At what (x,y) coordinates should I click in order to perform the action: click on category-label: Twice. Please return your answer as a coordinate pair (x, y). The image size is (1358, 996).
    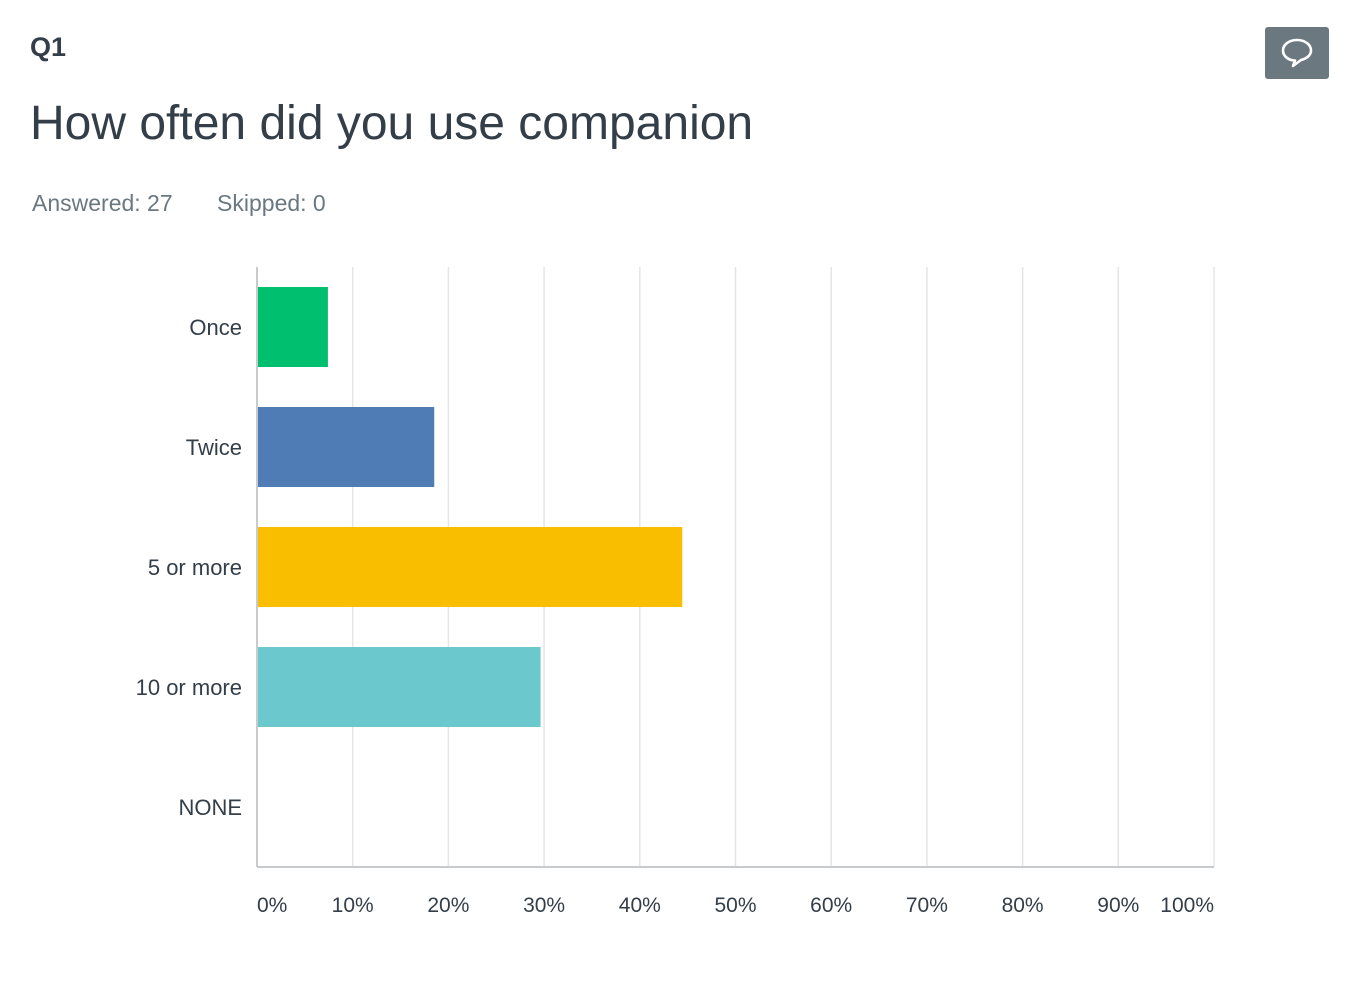
    Looking at the image, I should click on (214, 447).